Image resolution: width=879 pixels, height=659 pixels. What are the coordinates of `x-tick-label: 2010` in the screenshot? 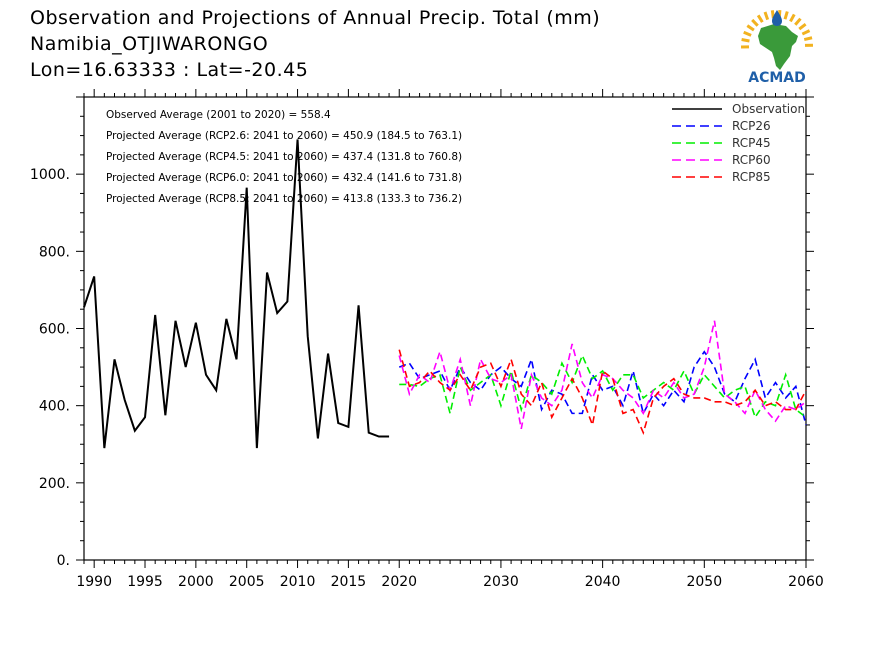 It's located at (298, 582).